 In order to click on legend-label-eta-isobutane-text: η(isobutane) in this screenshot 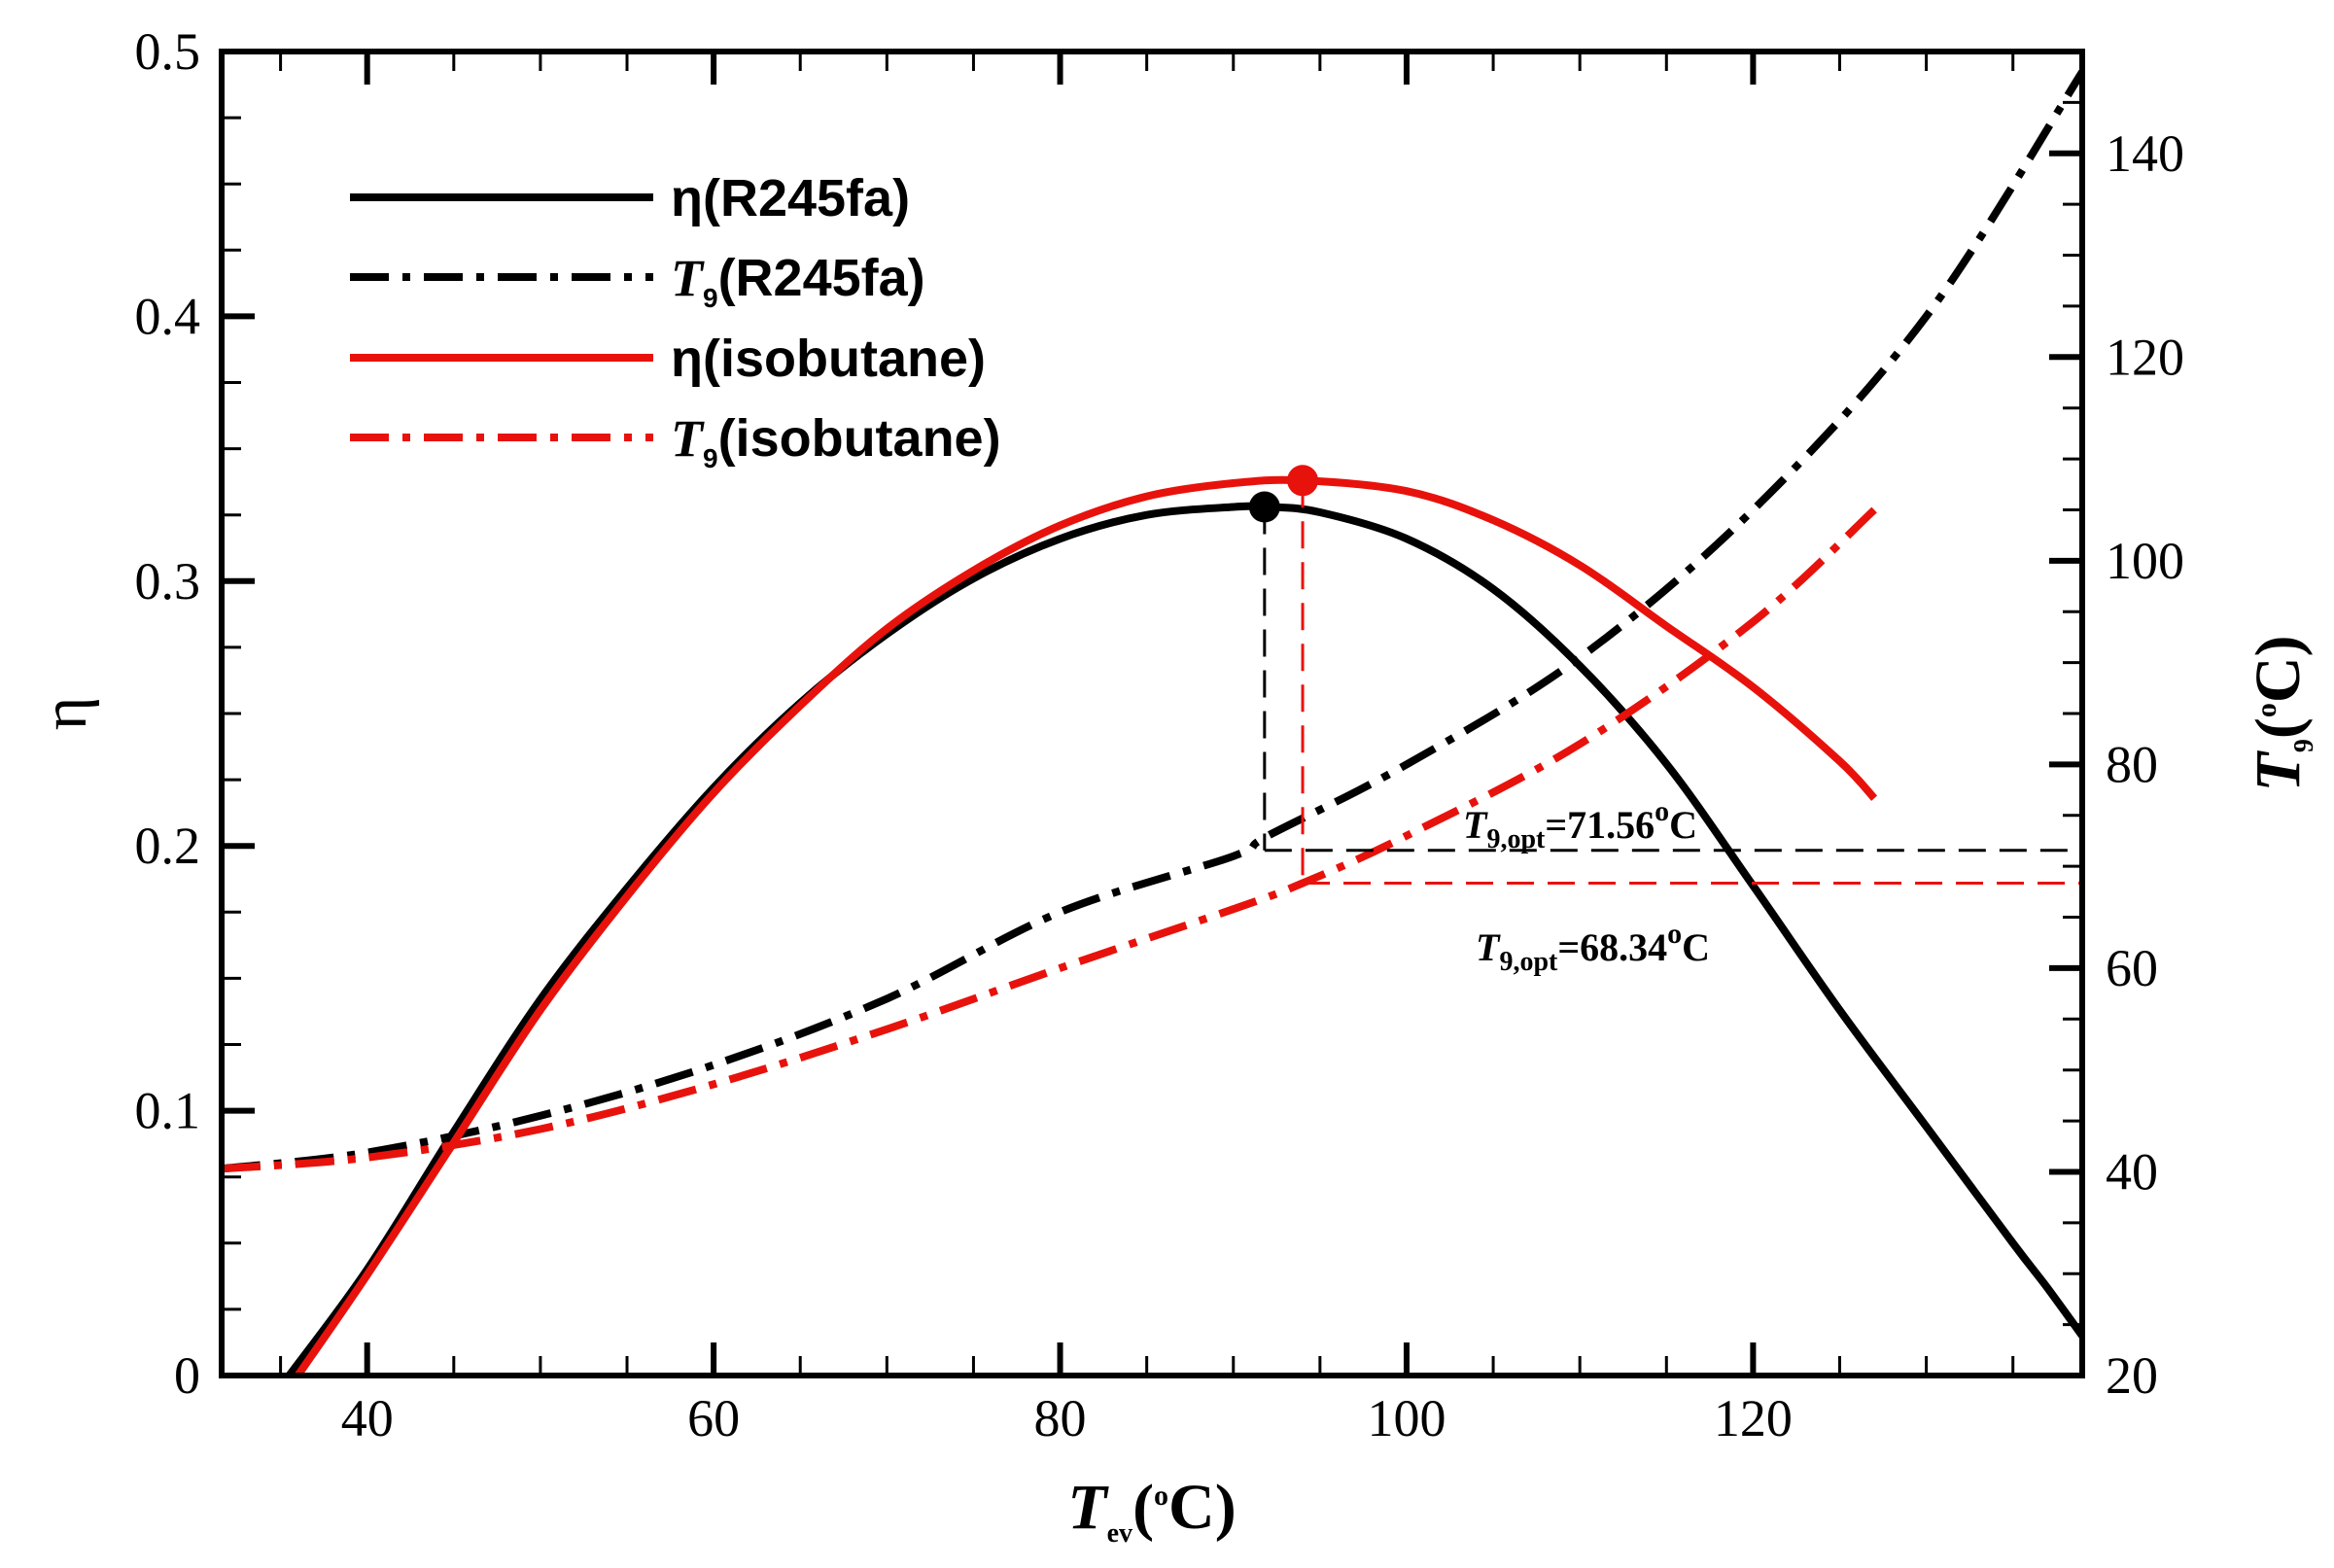, I will do `click(828, 359)`.